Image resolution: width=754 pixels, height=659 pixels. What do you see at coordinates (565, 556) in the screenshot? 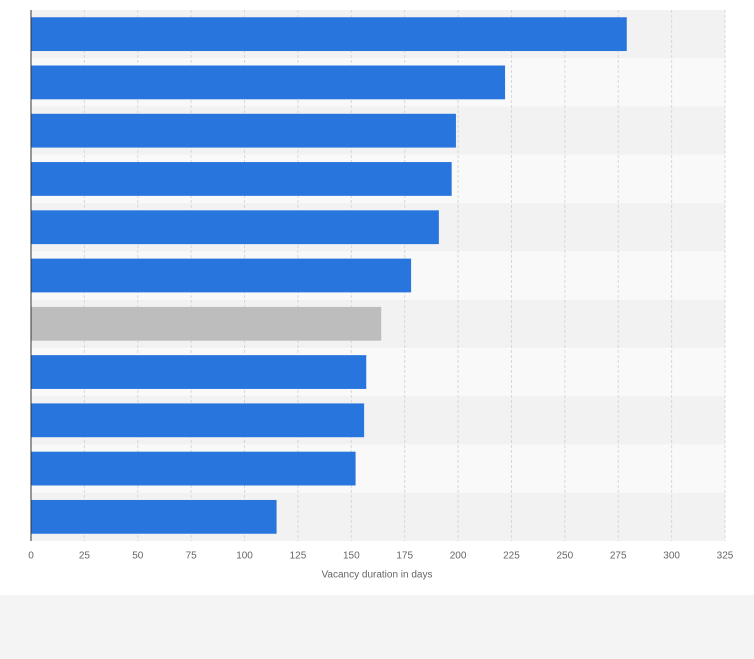
I see `x-tick-label: 250` at bounding box center [565, 556].